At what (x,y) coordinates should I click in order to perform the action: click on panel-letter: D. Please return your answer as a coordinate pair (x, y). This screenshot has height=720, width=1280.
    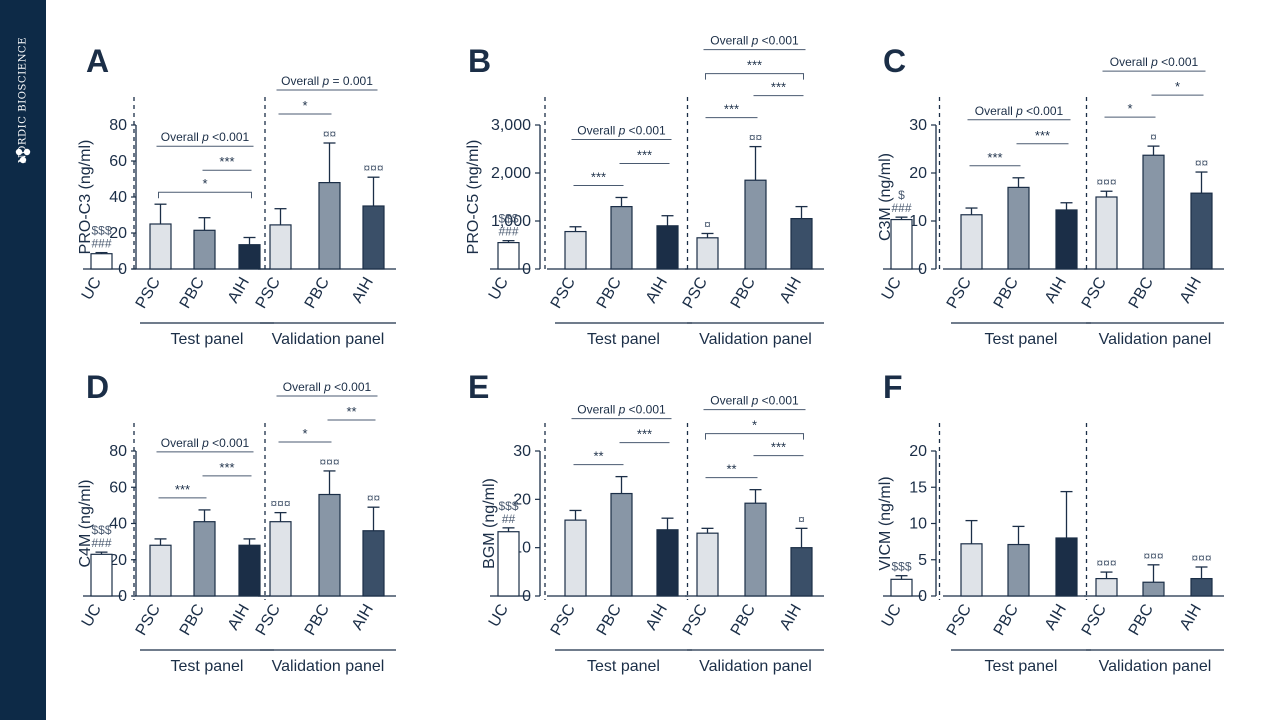
    Looking at the image, I should click on (97, 387).